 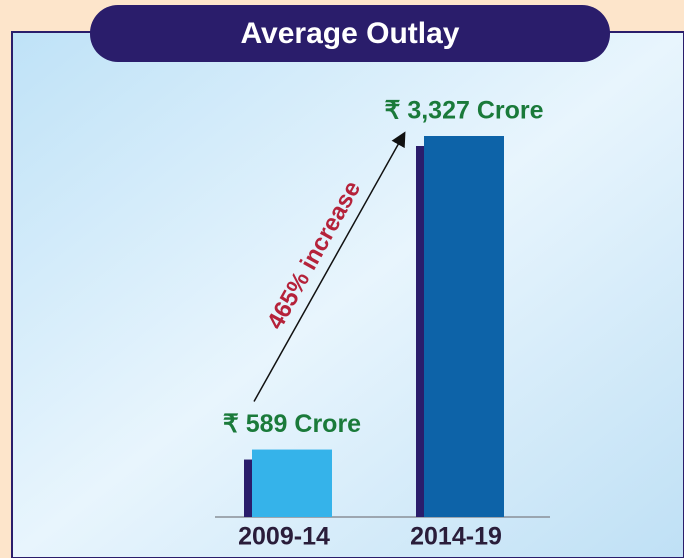 I want to click on title-pill, so click(x=350, y=33).